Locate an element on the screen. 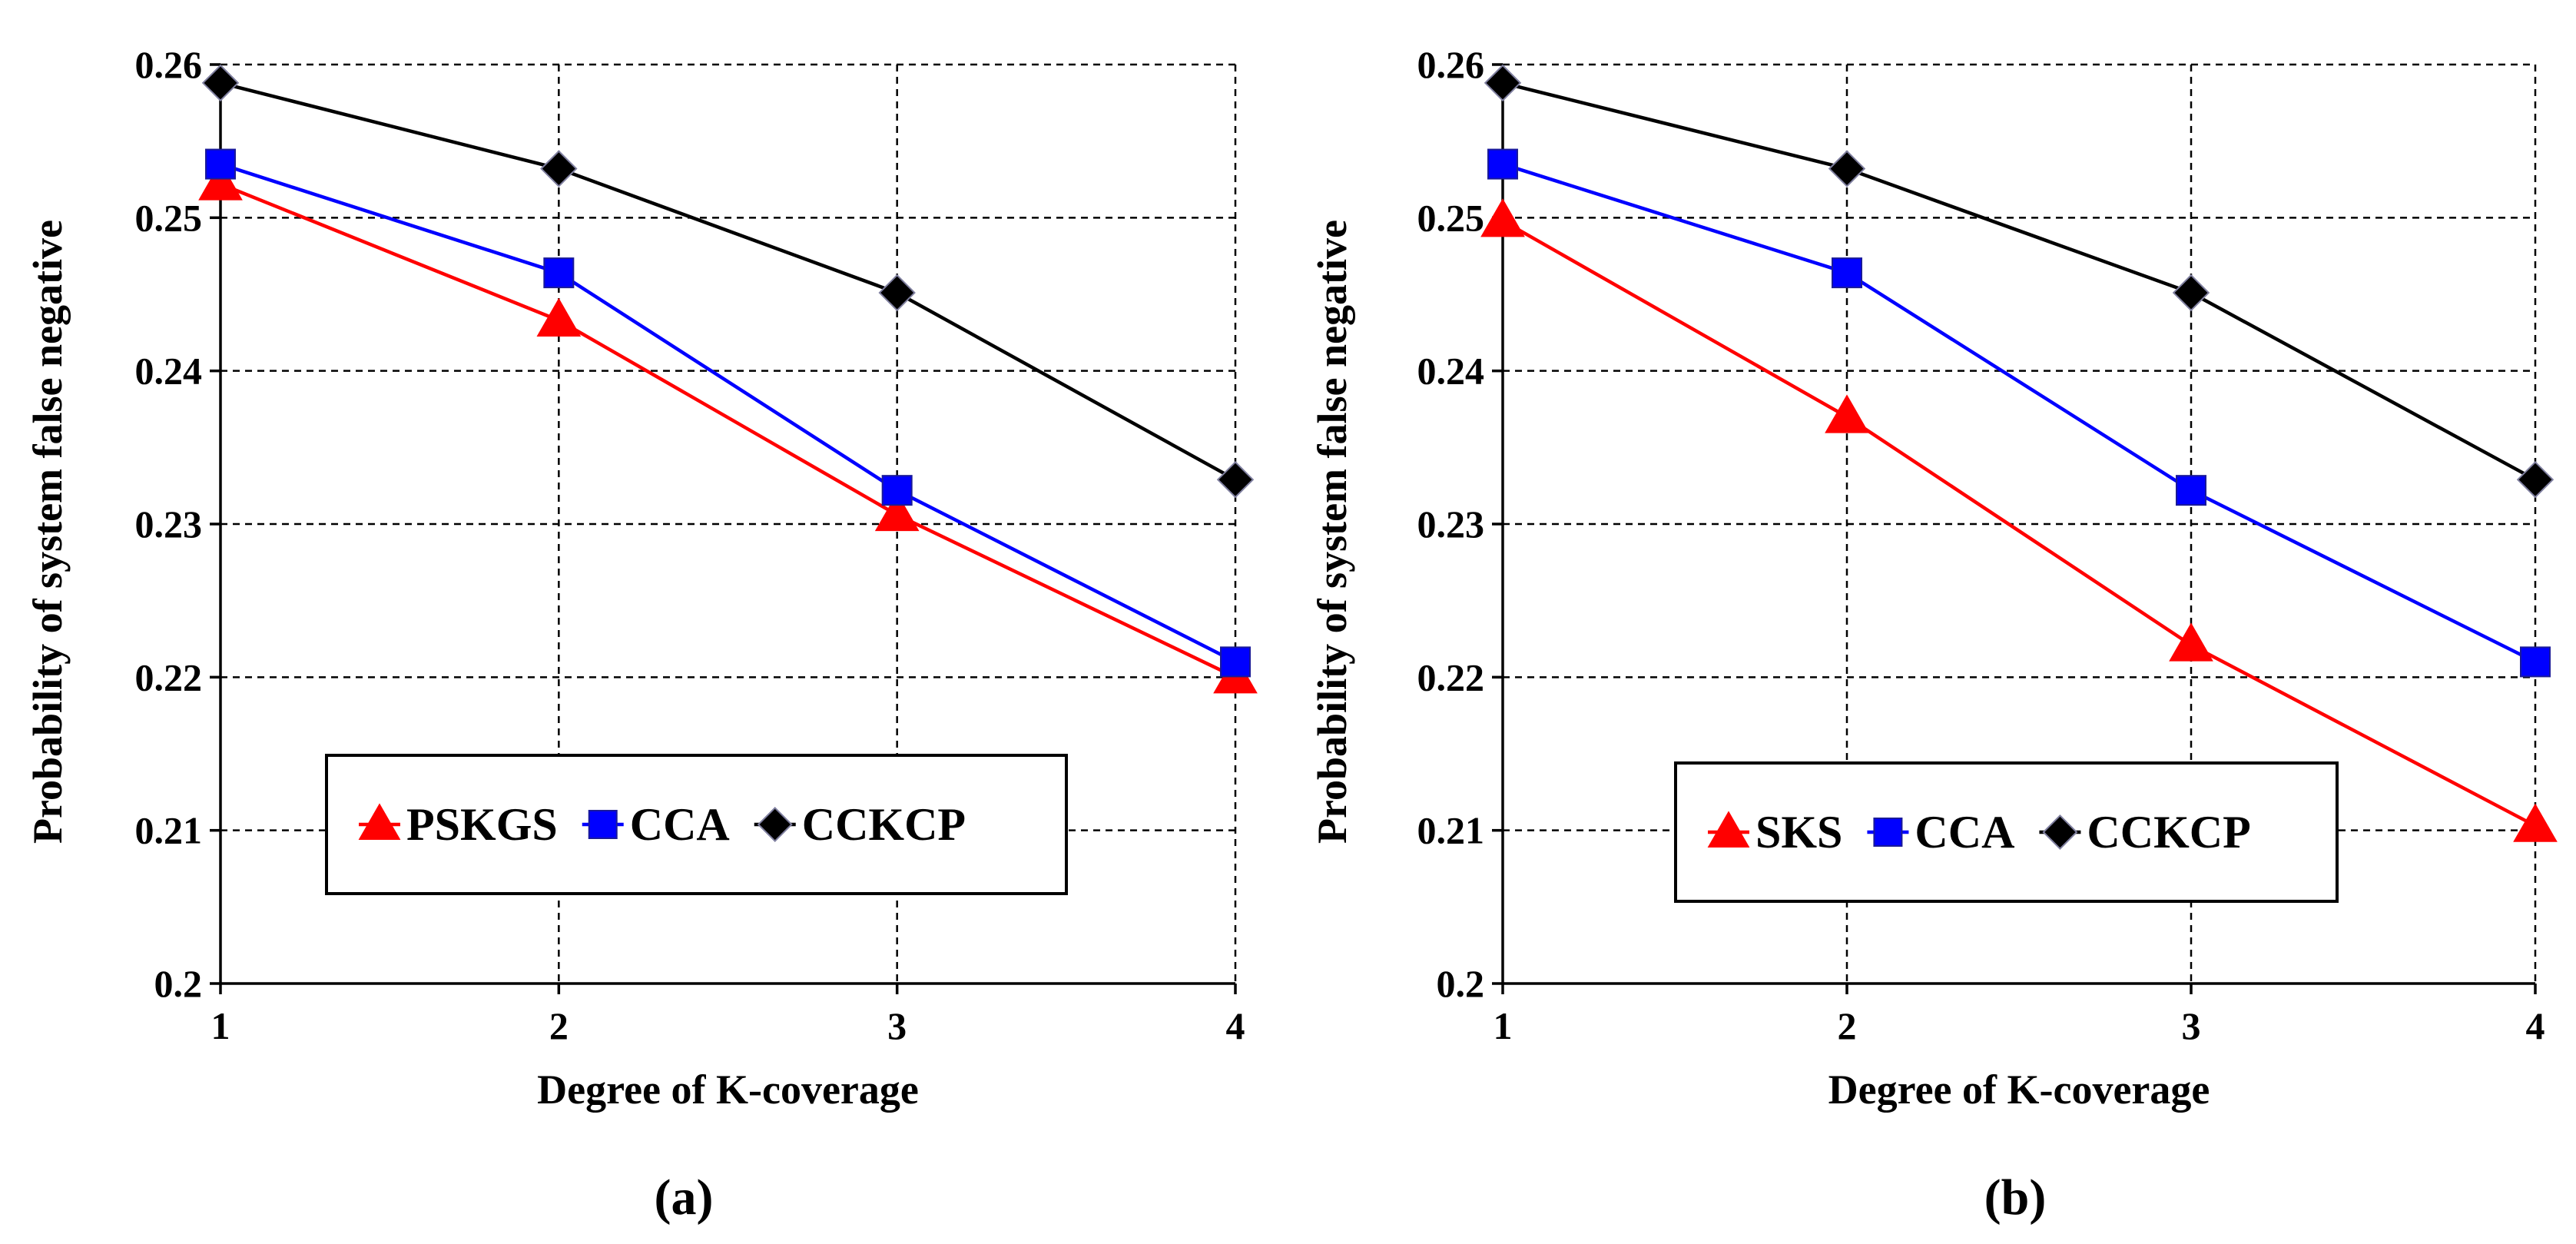  panel-caption: (b) is located at coordinates (2015, 1197).